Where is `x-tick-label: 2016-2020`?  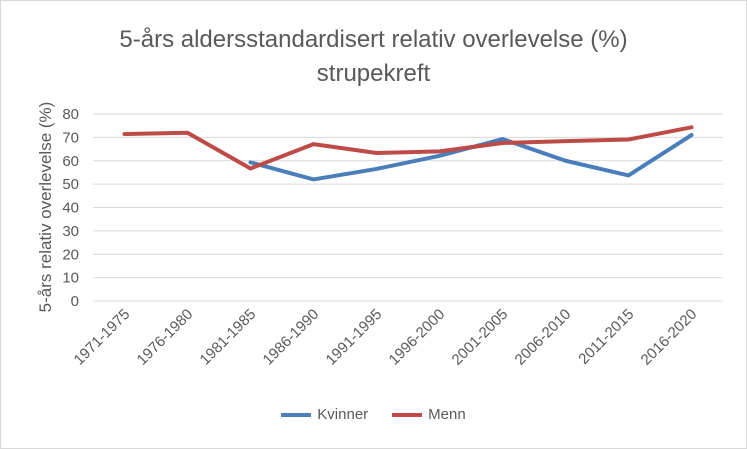 x-tick-label: 2016-2020 is located at coordinates (669, 337).